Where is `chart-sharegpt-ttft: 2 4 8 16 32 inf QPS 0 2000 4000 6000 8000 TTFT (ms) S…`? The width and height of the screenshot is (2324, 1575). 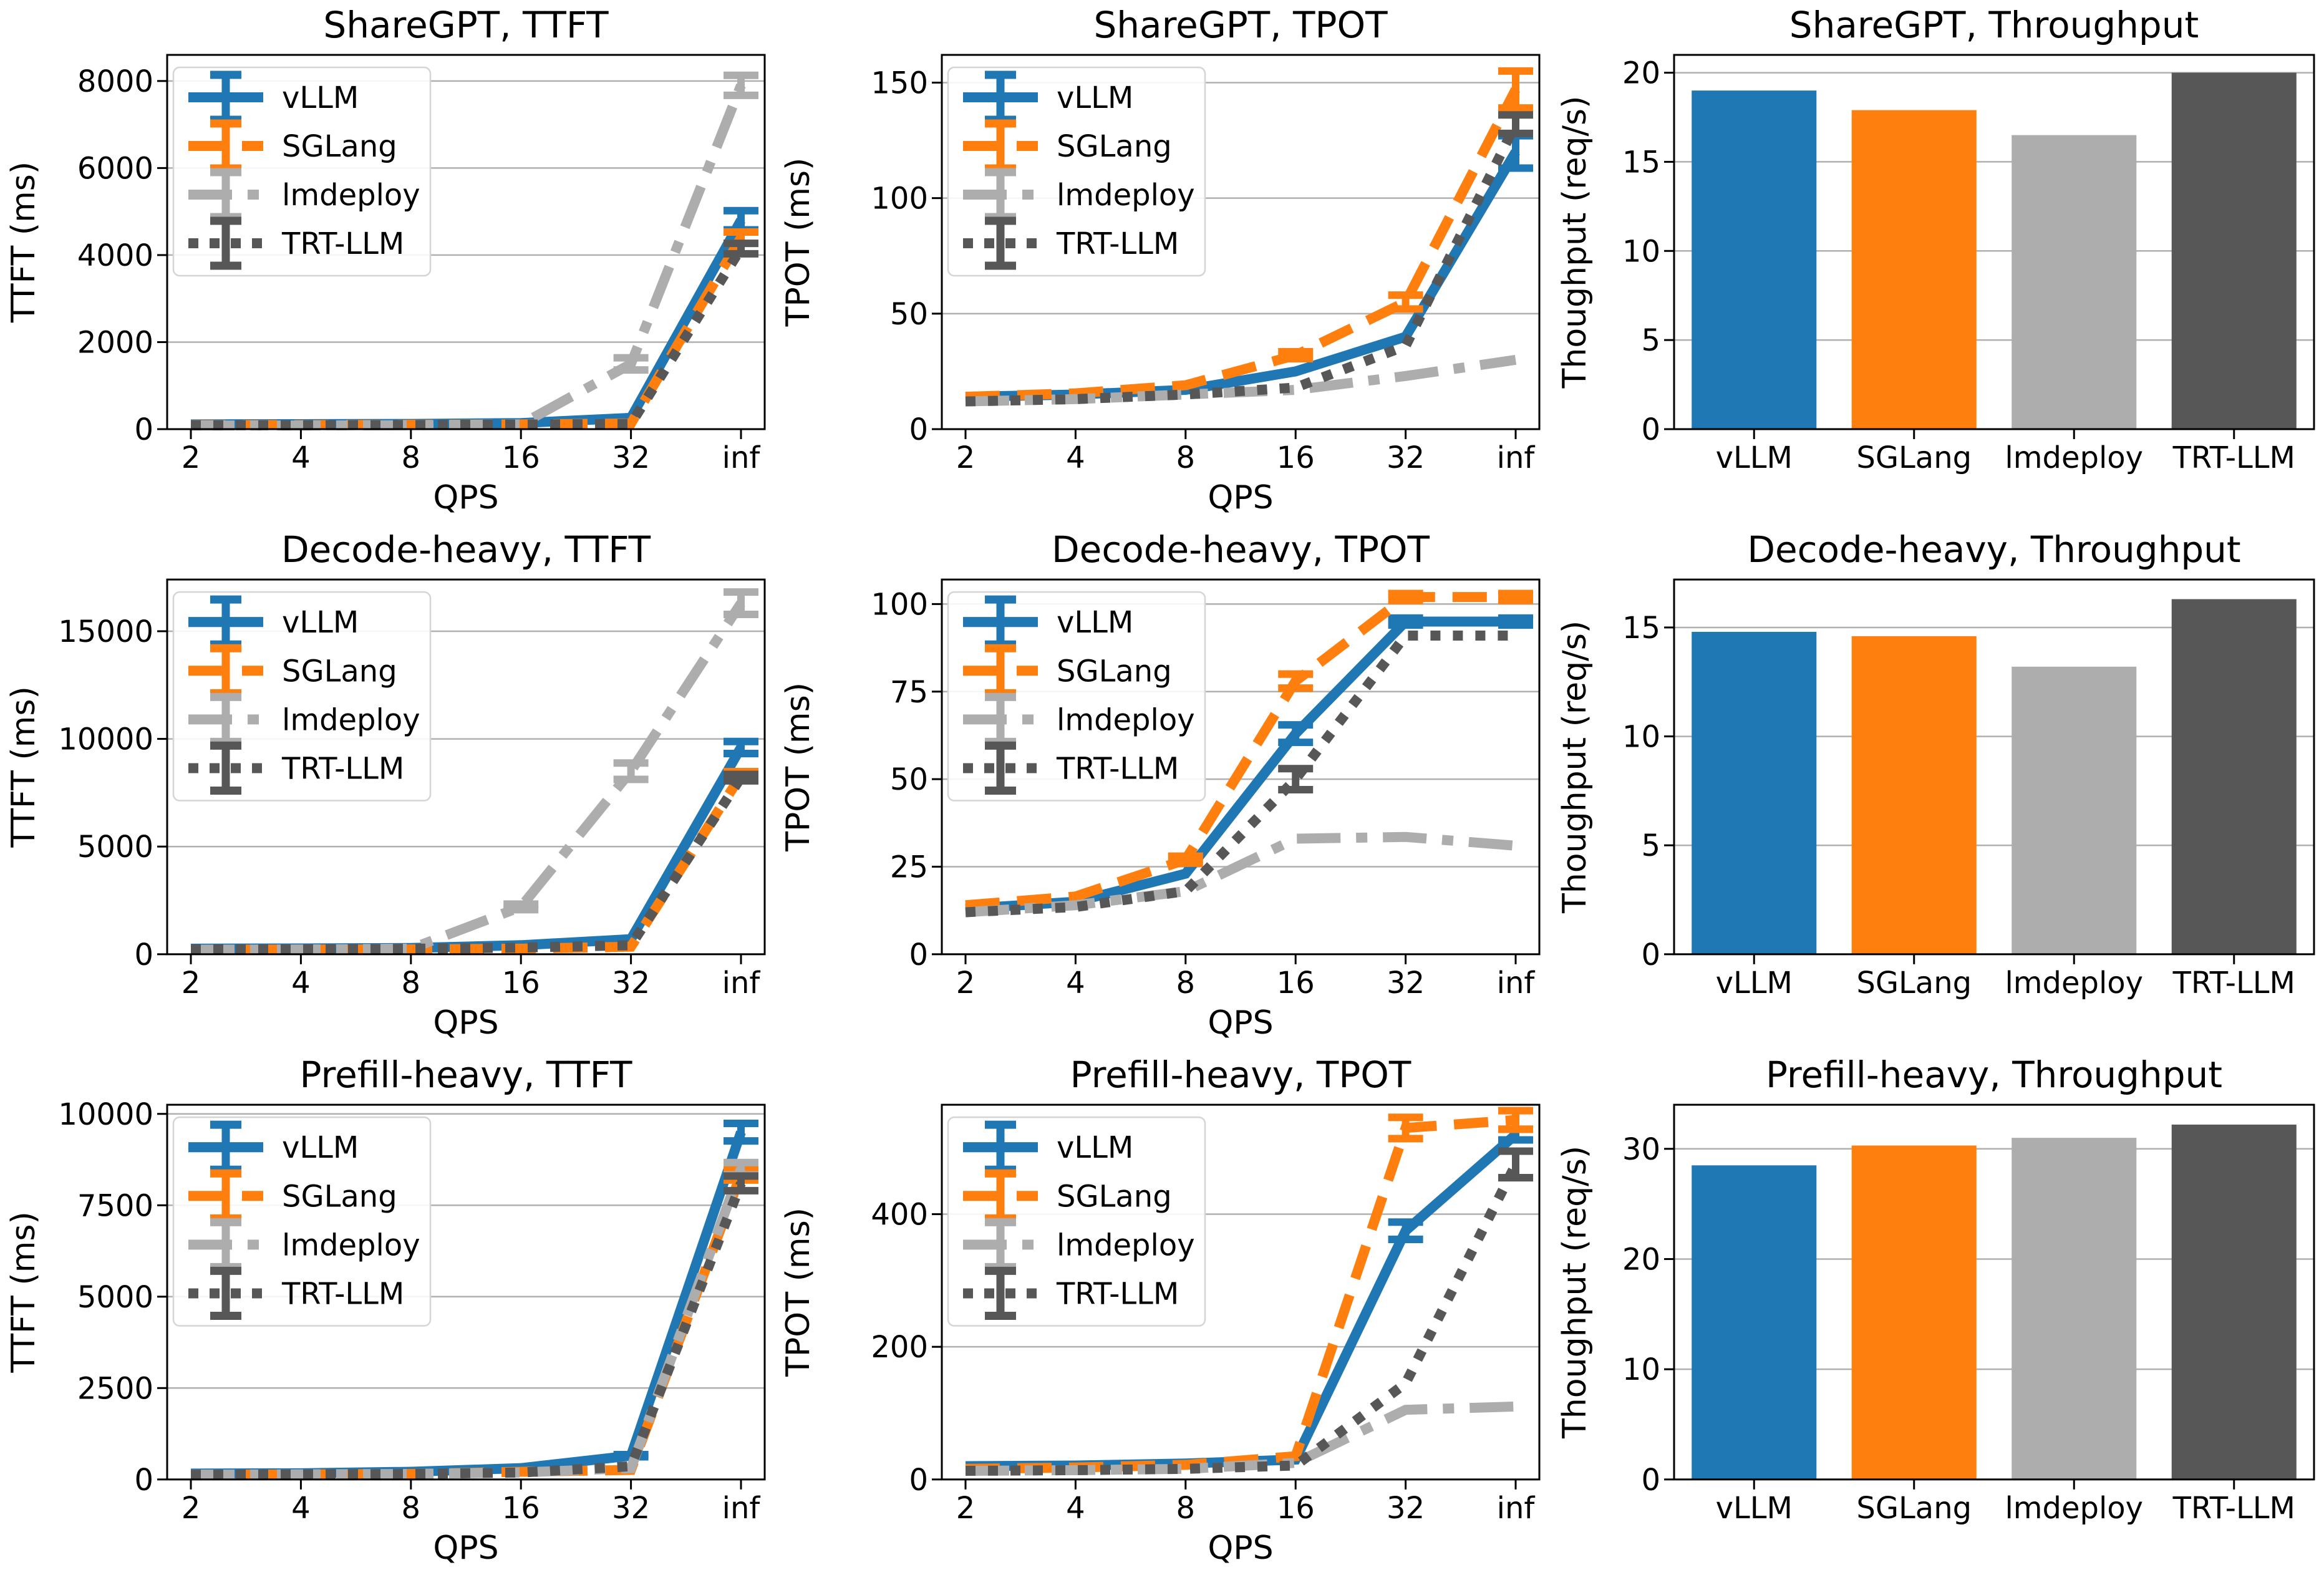
chart-sharegpt-ttft: 2 4 8 16 32 inf QPS 0 2000 4000 6000 8000 TTFT (ms) S… is located at coordinates (387, 262).